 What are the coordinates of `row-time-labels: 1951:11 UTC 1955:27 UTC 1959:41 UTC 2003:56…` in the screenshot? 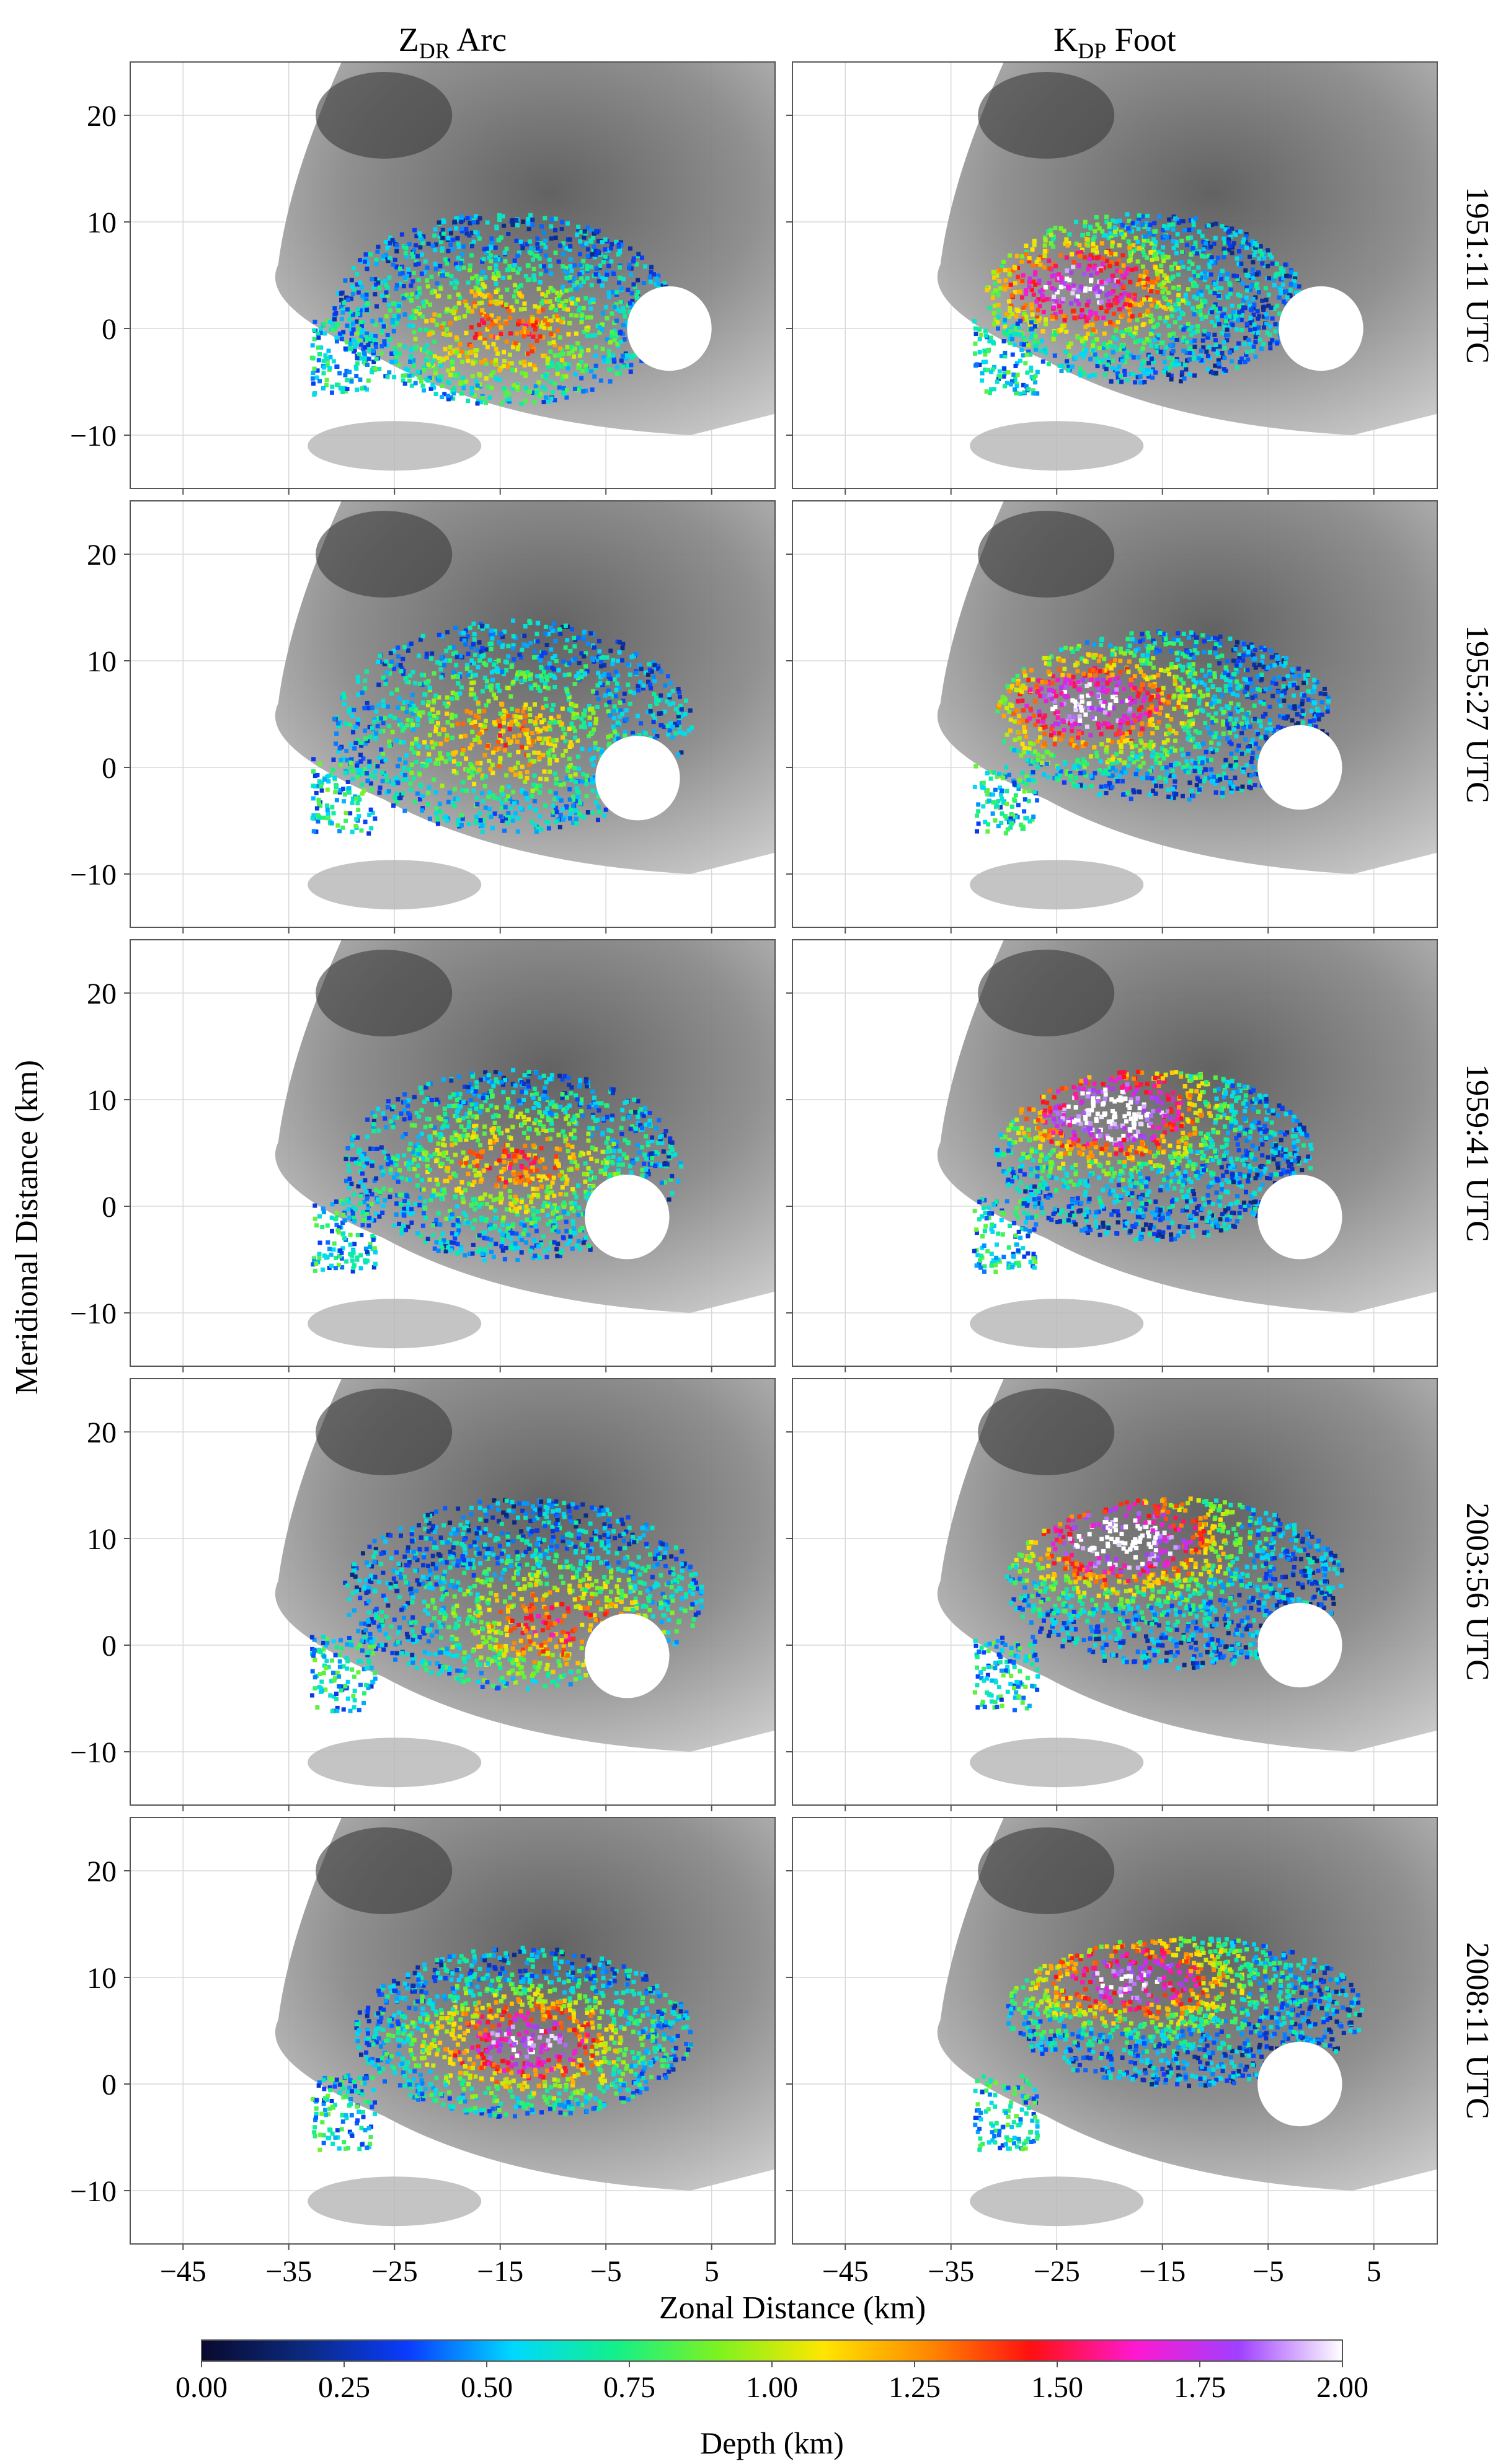 It's located at (1477, 1153).